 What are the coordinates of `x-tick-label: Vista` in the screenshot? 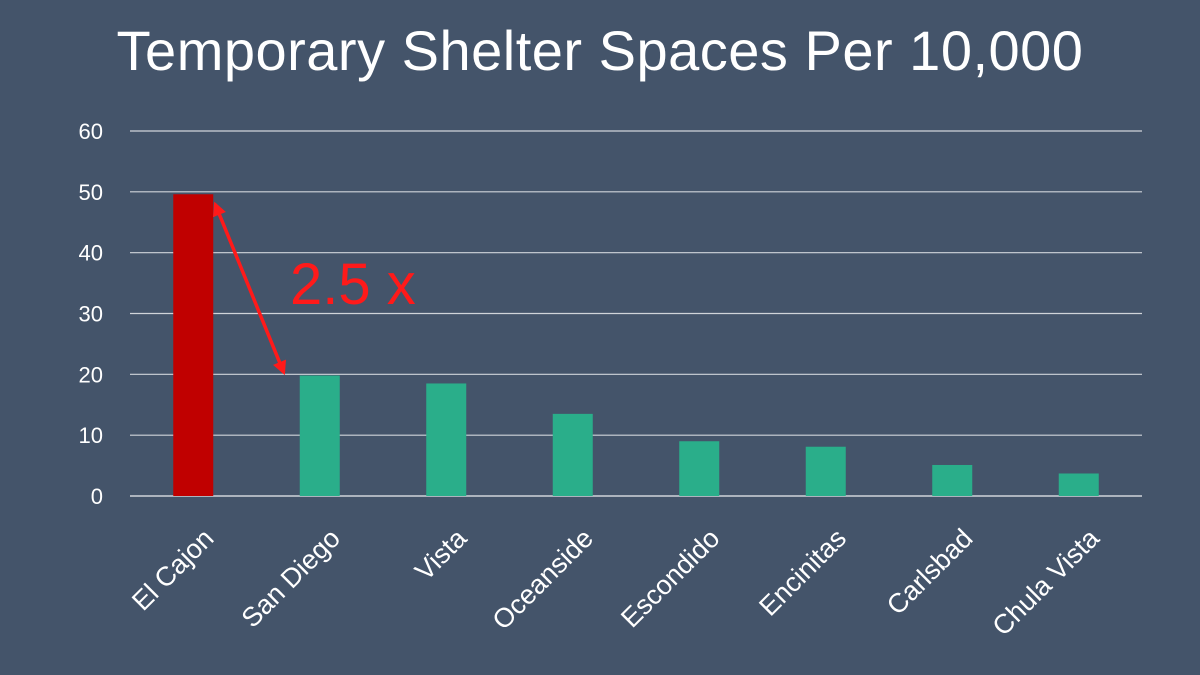 It's located at (441, 554).